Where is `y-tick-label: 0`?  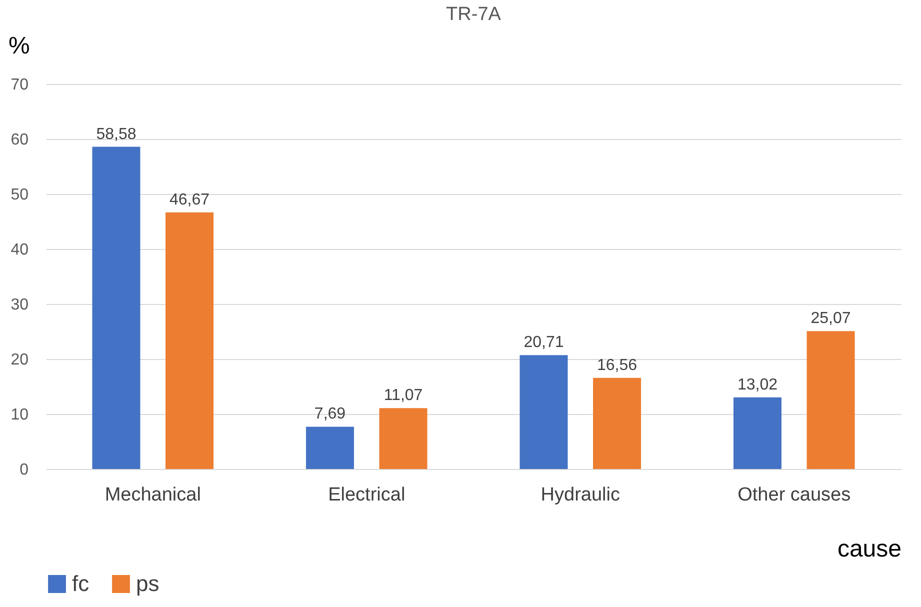 y-tick-label: 0 is located at coordinates (24, 470).